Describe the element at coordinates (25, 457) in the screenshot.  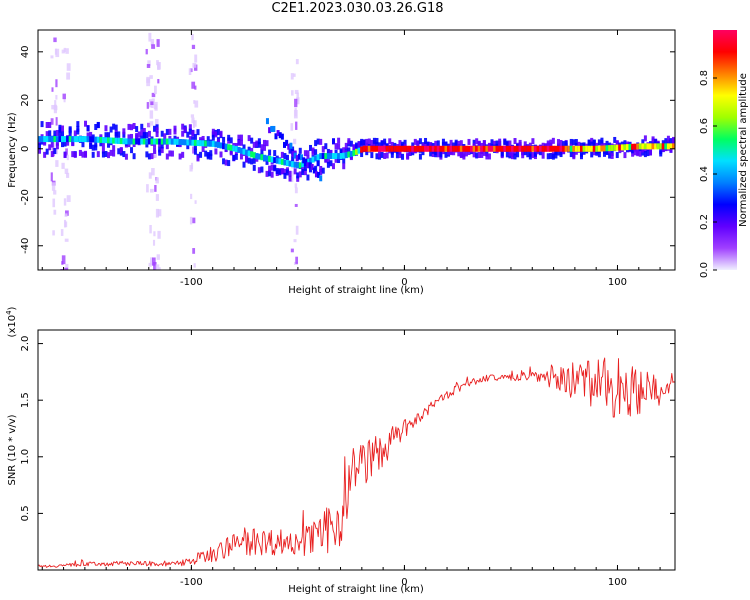
I see `snr-y-tick-label: 1.0` at that location.